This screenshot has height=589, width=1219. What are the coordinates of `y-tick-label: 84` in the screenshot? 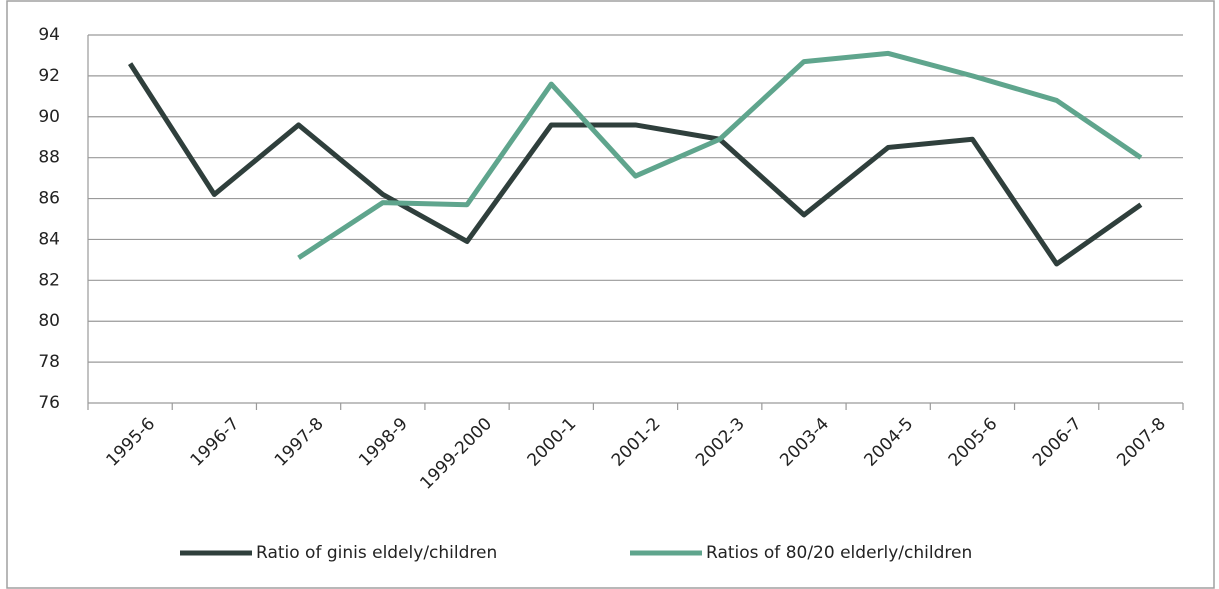 It's located at (49, 239).